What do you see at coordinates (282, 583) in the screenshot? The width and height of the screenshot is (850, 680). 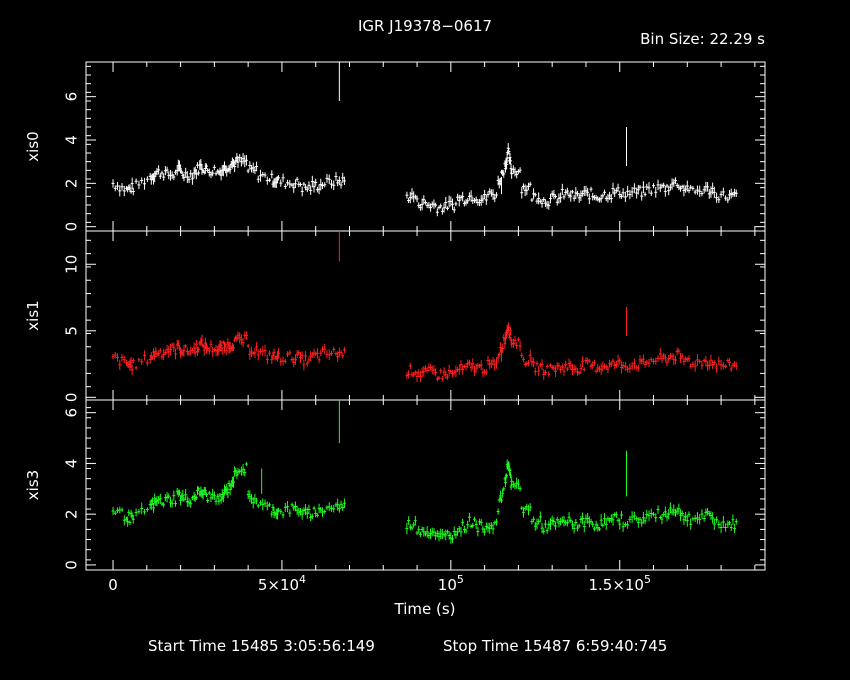 I see `x-tick-label: 5×10⁴` at bounding box center [282, 583].